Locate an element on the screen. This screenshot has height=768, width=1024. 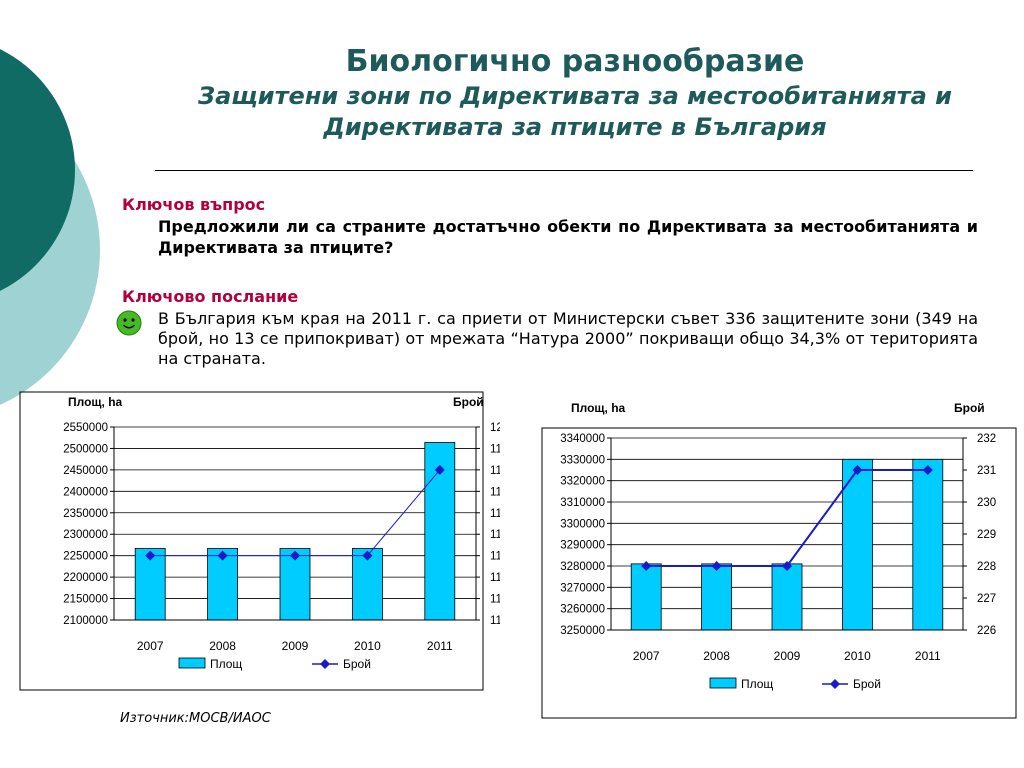
y-tick-label: 3260000 is located at coordinates (582, 610).